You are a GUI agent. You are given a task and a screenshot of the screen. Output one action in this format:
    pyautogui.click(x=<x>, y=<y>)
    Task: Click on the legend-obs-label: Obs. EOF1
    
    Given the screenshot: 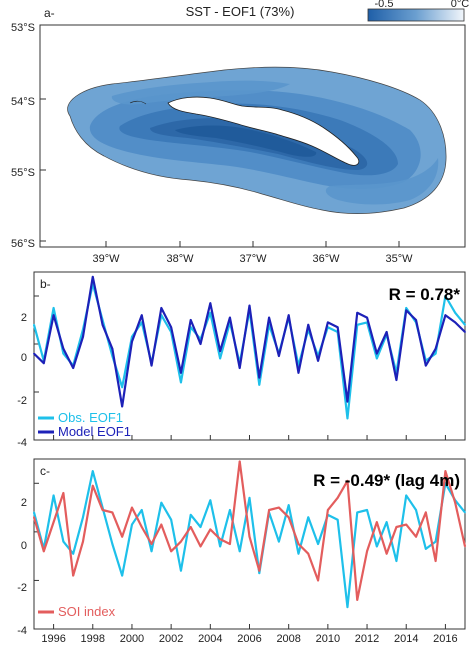 What is the action you would take?
    pyautogui.click(x=90, y=417)
    